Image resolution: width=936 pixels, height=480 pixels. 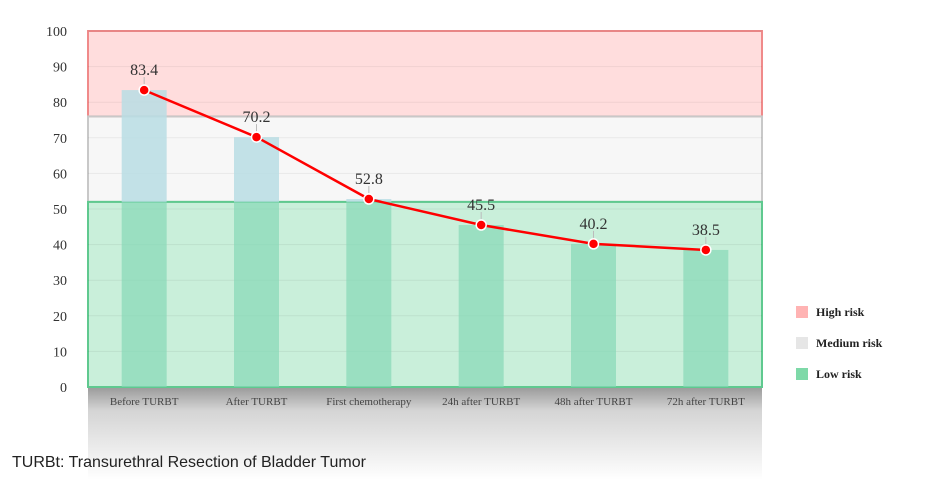 What do you see at coordinates (60, 317) in the screenshot?
I see `y-tick-label: 20` at bounding box center [60, 317].